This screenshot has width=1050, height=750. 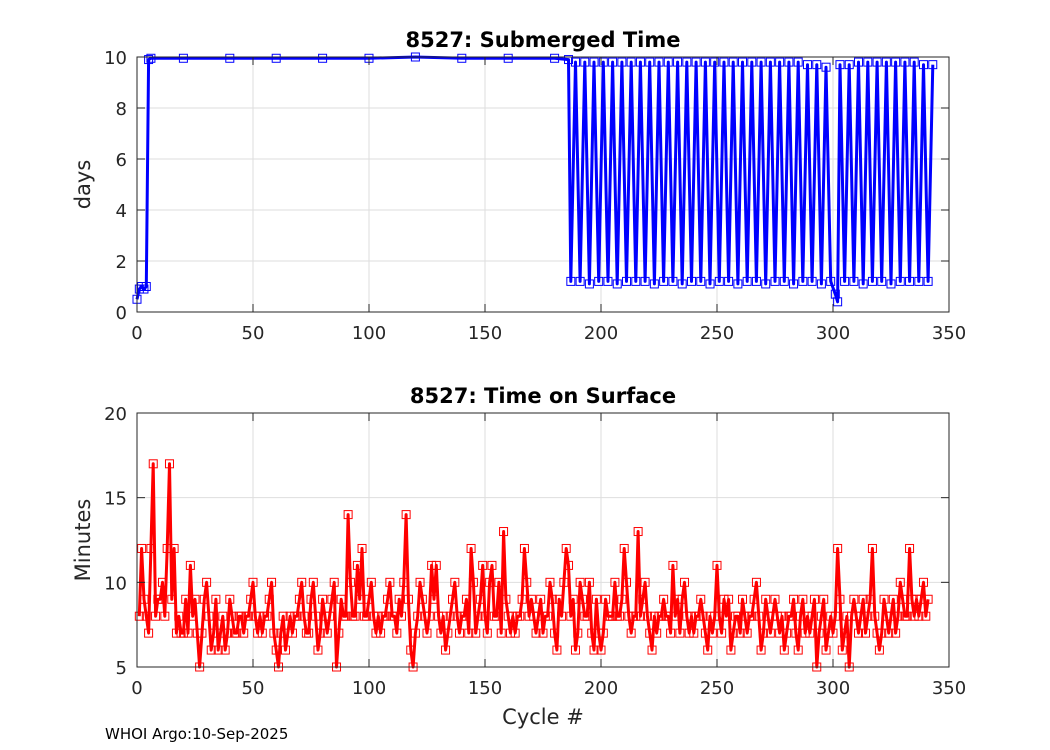 What do you see at coordinates (253, 333) in the screenshot?
I see `x-tick-label: 50` at bounding box center [253, 333].